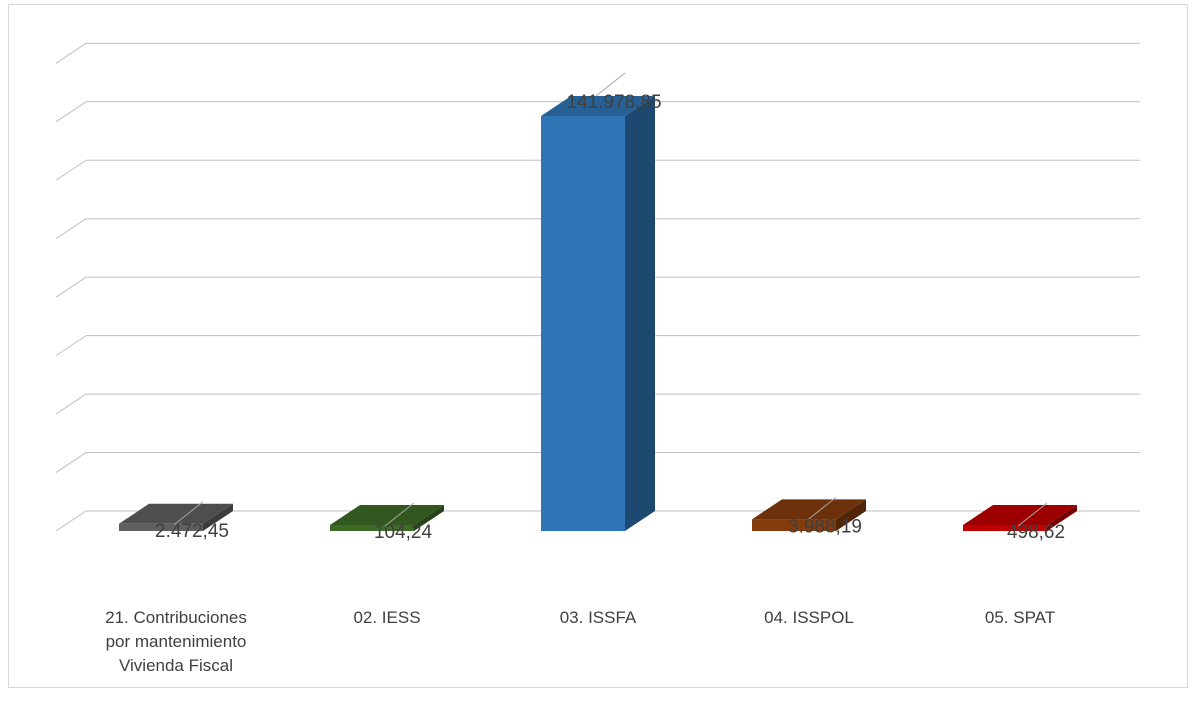 Image resolution: width=1196 pixels, height=722 pixels. I want to click on data-label: 104,24, so click(403, 532).